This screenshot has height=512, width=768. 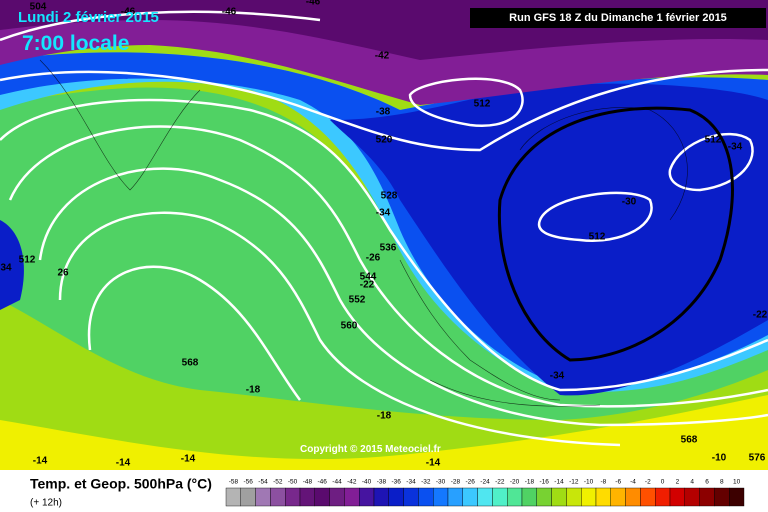 I want to click on contour-label: -30, so click(x=629, y=202).